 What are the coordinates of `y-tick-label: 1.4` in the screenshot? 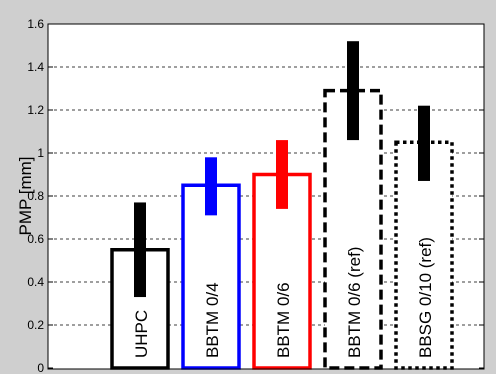 It's located at (35, 67).